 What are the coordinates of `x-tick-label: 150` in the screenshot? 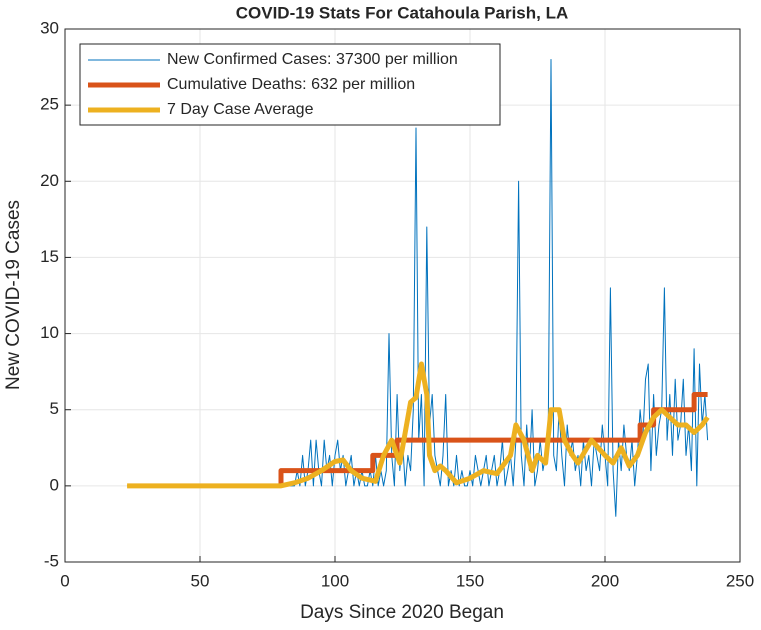 It's located at (470, 580).